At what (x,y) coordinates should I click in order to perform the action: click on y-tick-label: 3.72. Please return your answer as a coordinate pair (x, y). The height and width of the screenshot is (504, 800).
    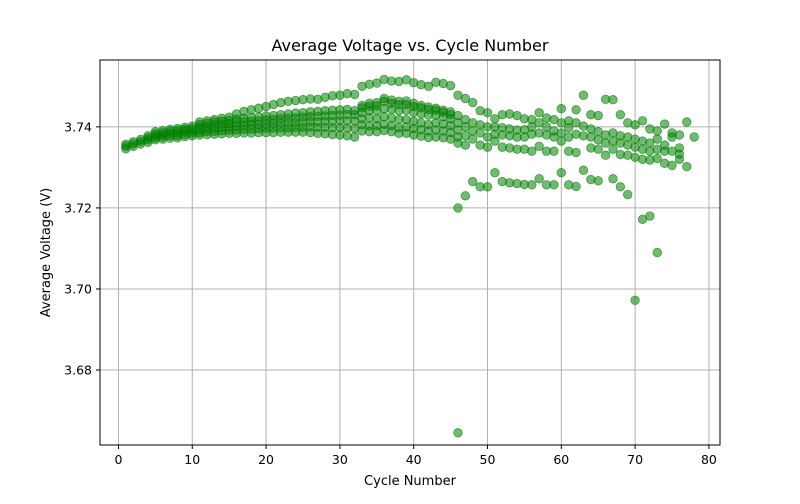
    Looking at the image, I should click on (78, 207).